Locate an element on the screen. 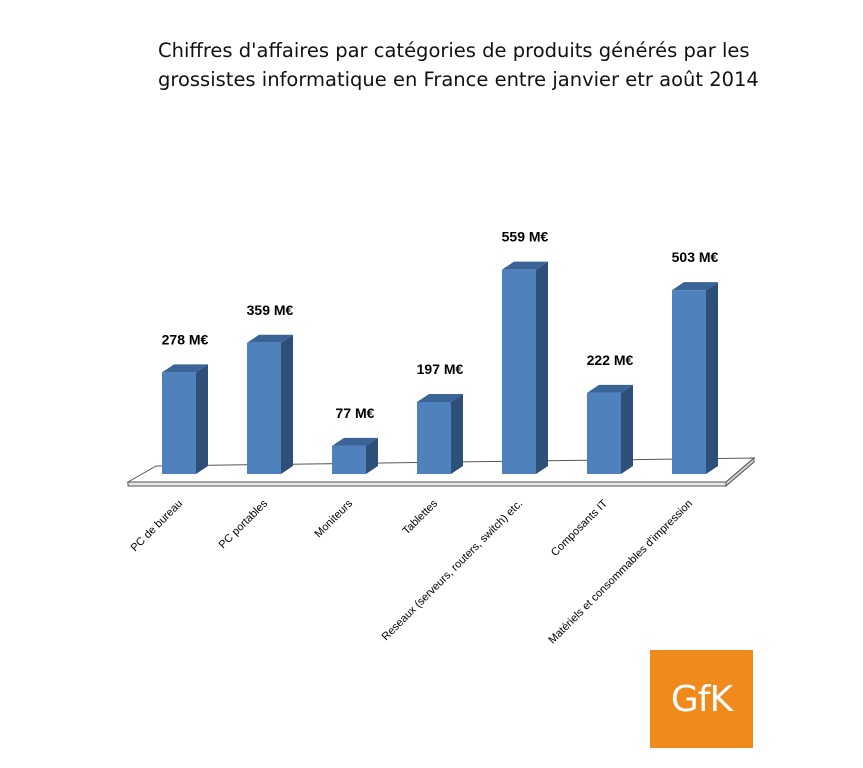 This screenshot has width=863, height=768. x-tick-label: PC portables is located at coordinates (244, 524).